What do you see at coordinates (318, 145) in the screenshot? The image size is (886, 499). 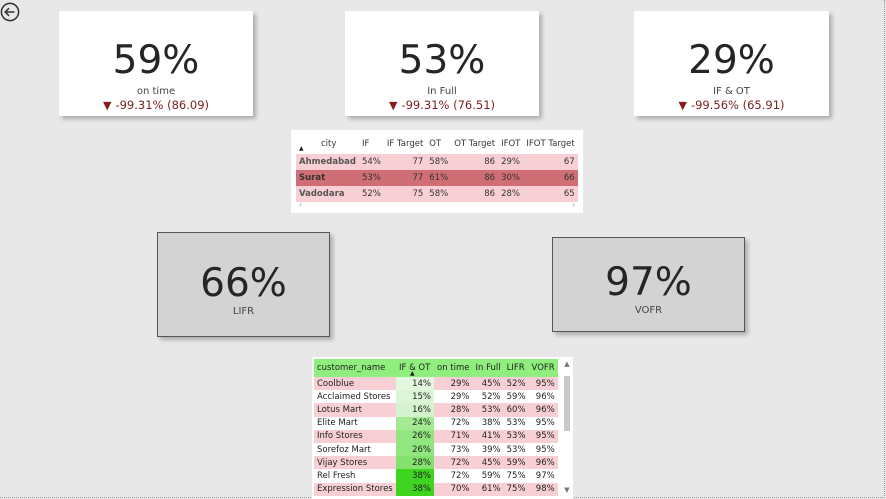 I see `column-header-city: city ▲` at bounding box center [318, 145].